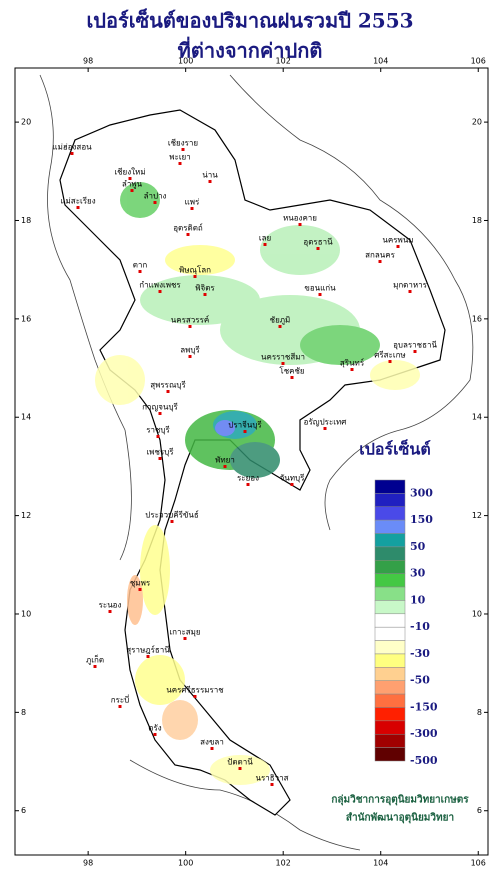  What do you see at coordinates (190, 350) in the screenshot?
I see `place-label: ลพบุรี` at bounding box center [190, 350].